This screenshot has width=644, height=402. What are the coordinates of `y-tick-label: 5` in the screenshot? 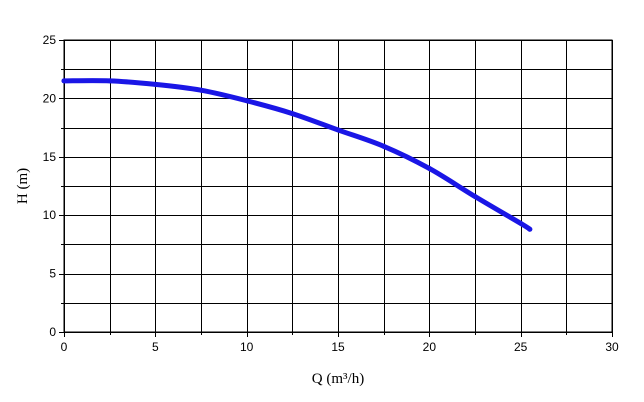 It's located at (52, 274).